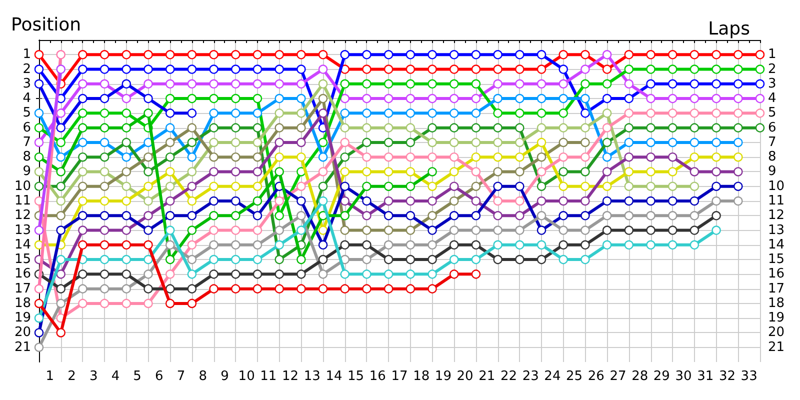 The width and height of the screenshot is (800, 400). I want to click on x-tick-label: 9, so click(224, 376).